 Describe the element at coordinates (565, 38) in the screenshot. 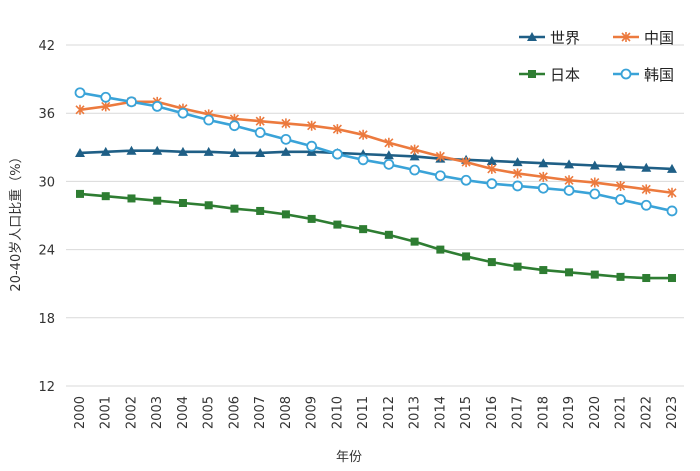

I see `legend-label: 世界` at that location.